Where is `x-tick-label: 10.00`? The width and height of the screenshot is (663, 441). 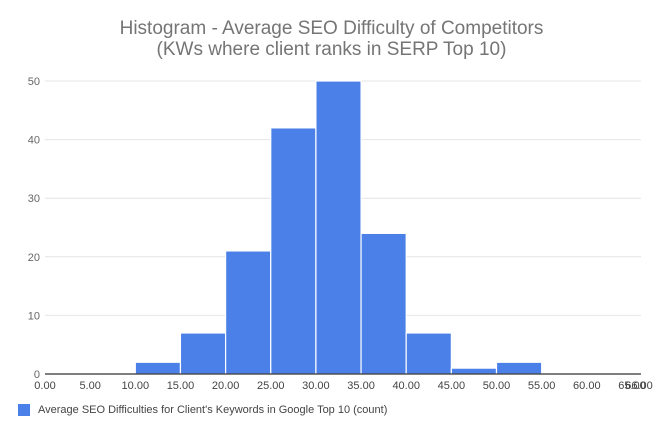 x-tick-label: 10.00 is located at coordinates (136, 386).